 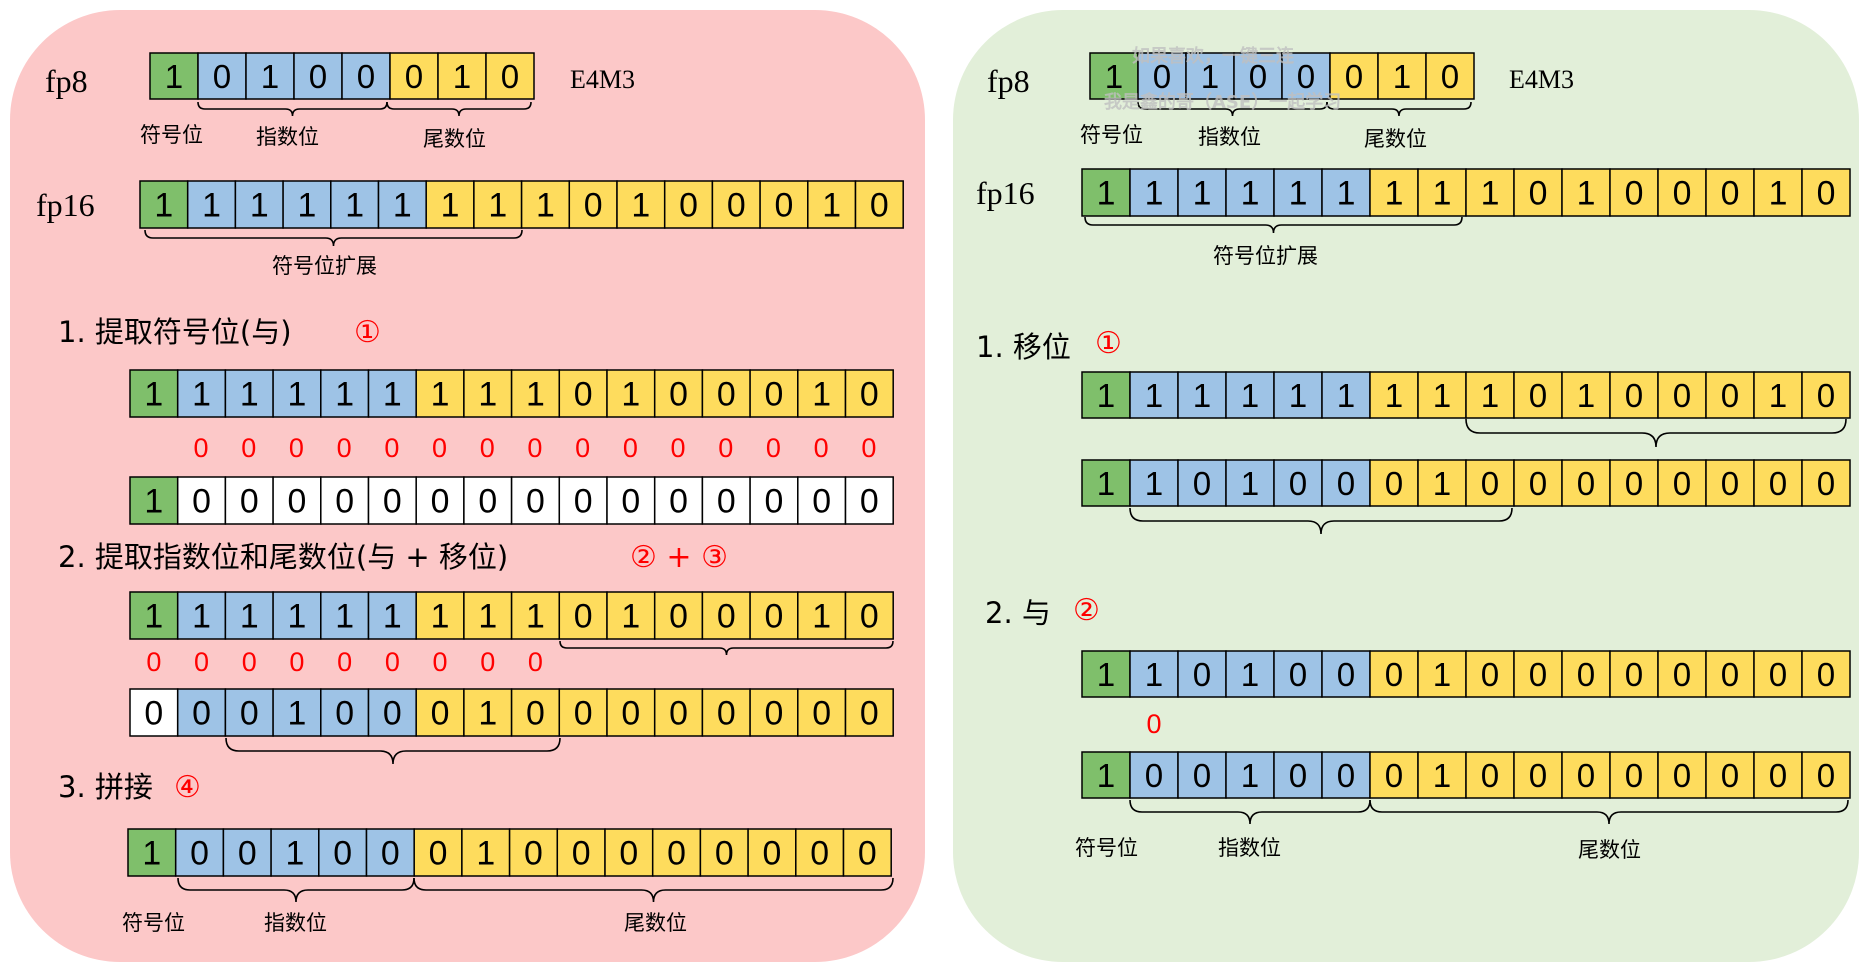 I want to click on right-step2-result-bit-value: 1, so click(x=1250, y=776).